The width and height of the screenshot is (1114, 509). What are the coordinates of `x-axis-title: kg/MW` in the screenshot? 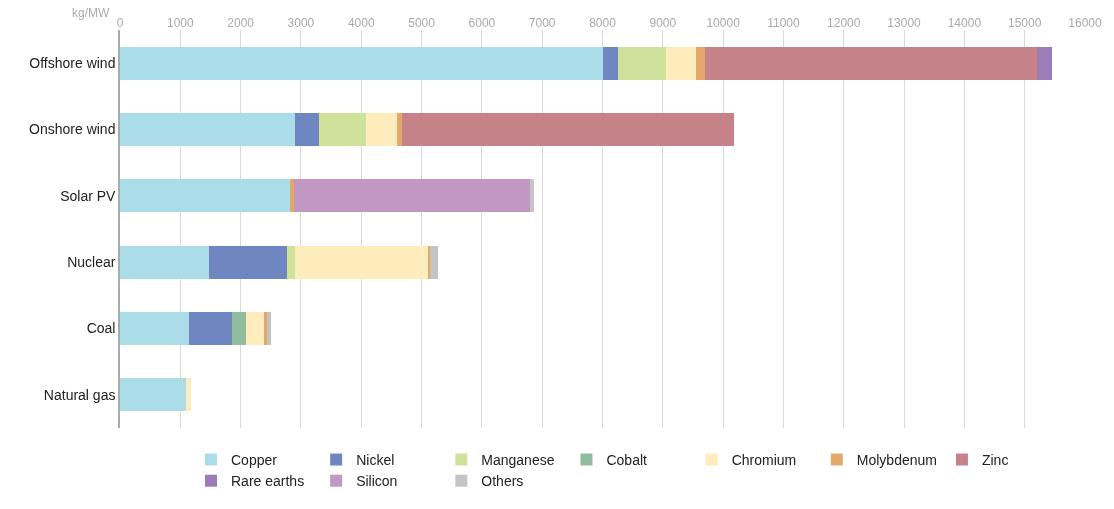 It's located at (91, 13).